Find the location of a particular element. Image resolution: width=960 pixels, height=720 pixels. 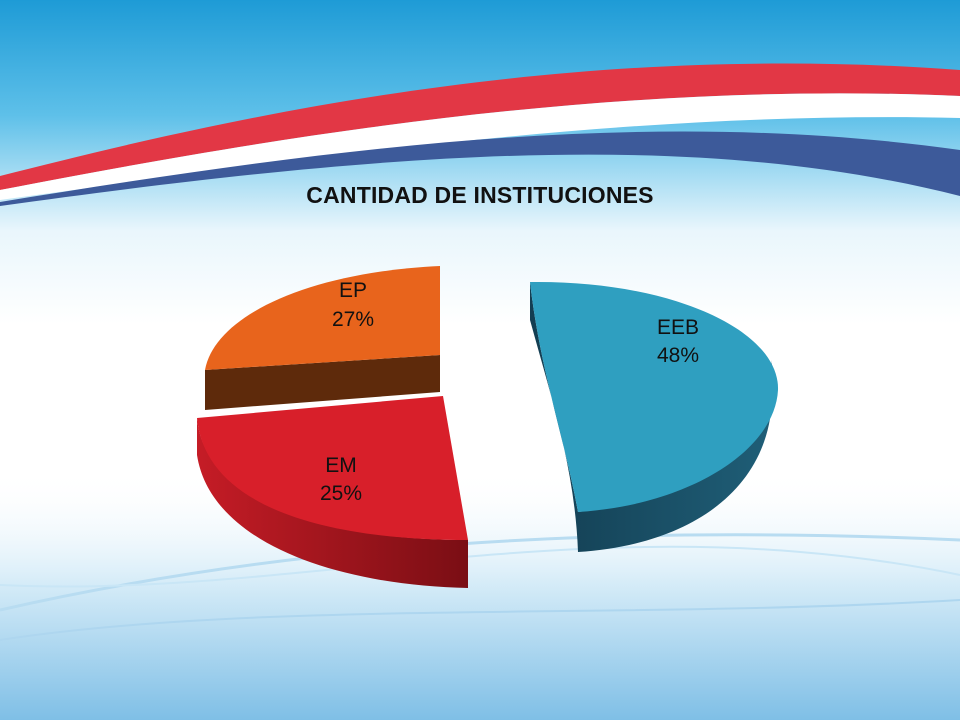

slice-em-top is located at coordinates (332, 468).